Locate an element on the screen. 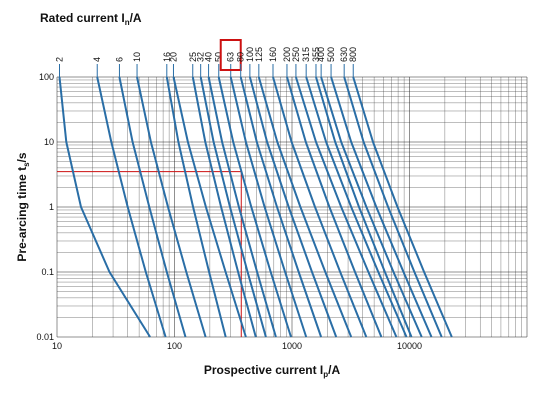  series-label: 315 is located at coordinates (306, 54).